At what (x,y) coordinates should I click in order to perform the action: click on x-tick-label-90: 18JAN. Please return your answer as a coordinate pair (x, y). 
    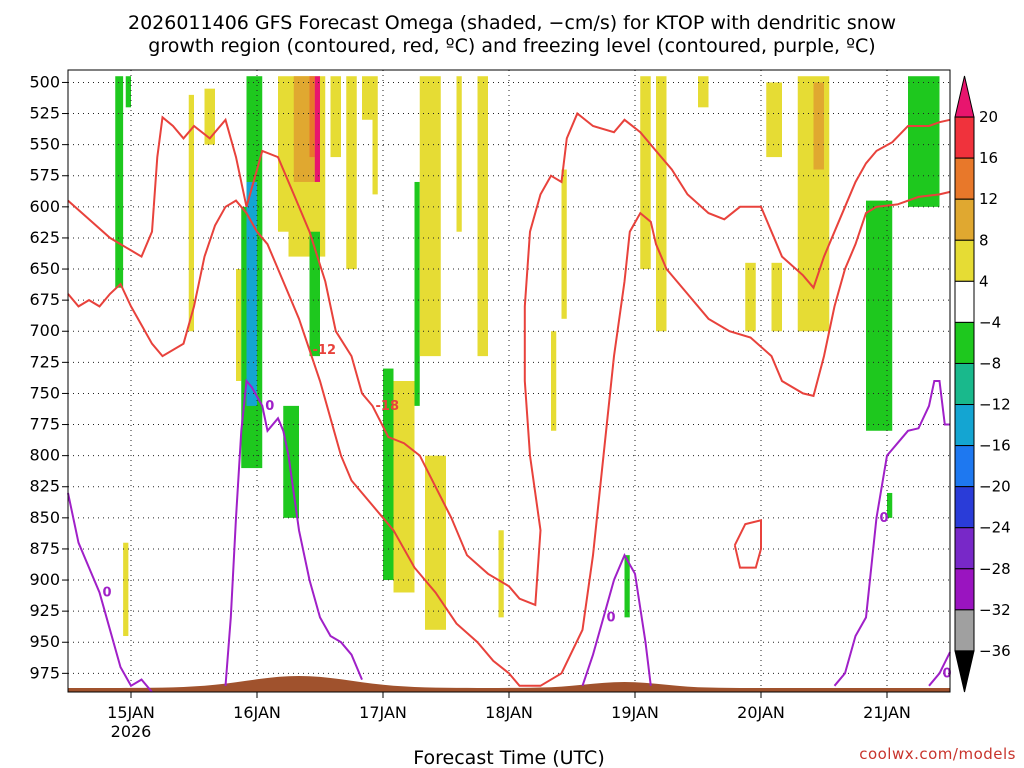
    Looking at the image, I should click on (509, 712).